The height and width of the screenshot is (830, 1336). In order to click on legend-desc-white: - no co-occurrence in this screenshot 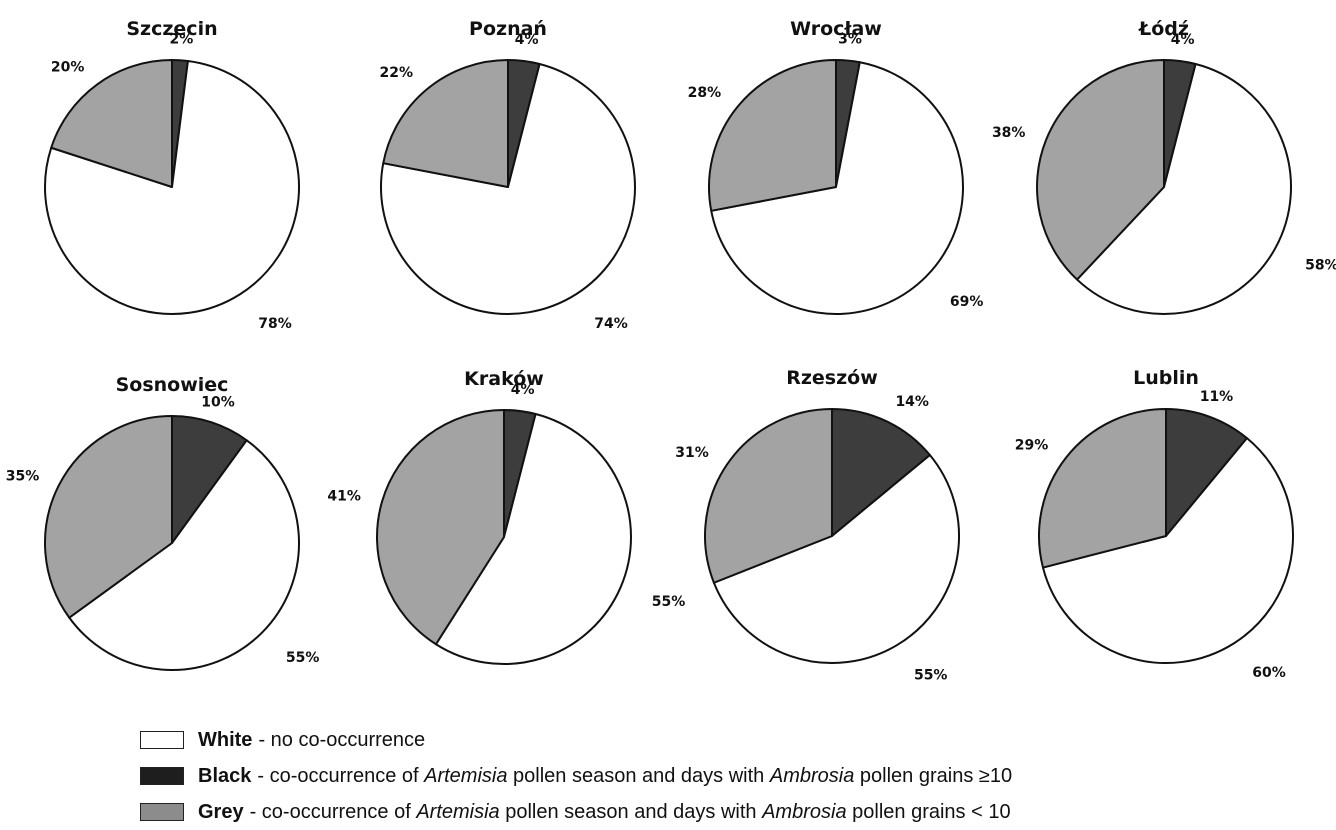, I will do `click(342, 739)`.